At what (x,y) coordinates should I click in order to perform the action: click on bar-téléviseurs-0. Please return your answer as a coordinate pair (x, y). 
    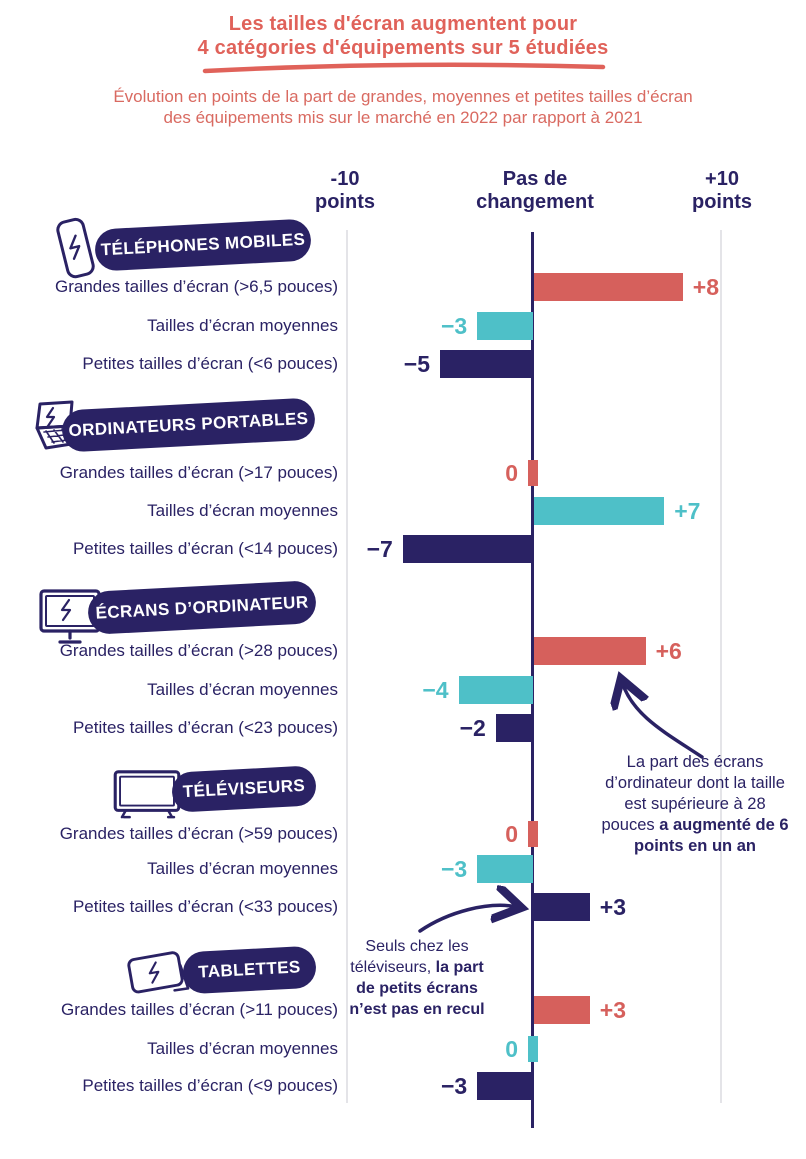
    Looking at the image, I should click on (533, 834).